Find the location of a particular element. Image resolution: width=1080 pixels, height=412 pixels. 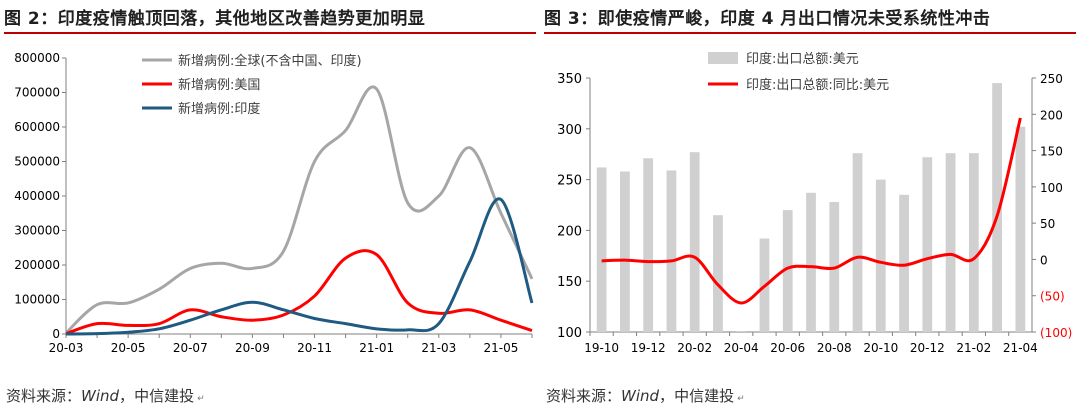

y-tick-label-left: 150 is located at coordinates (569, 282).